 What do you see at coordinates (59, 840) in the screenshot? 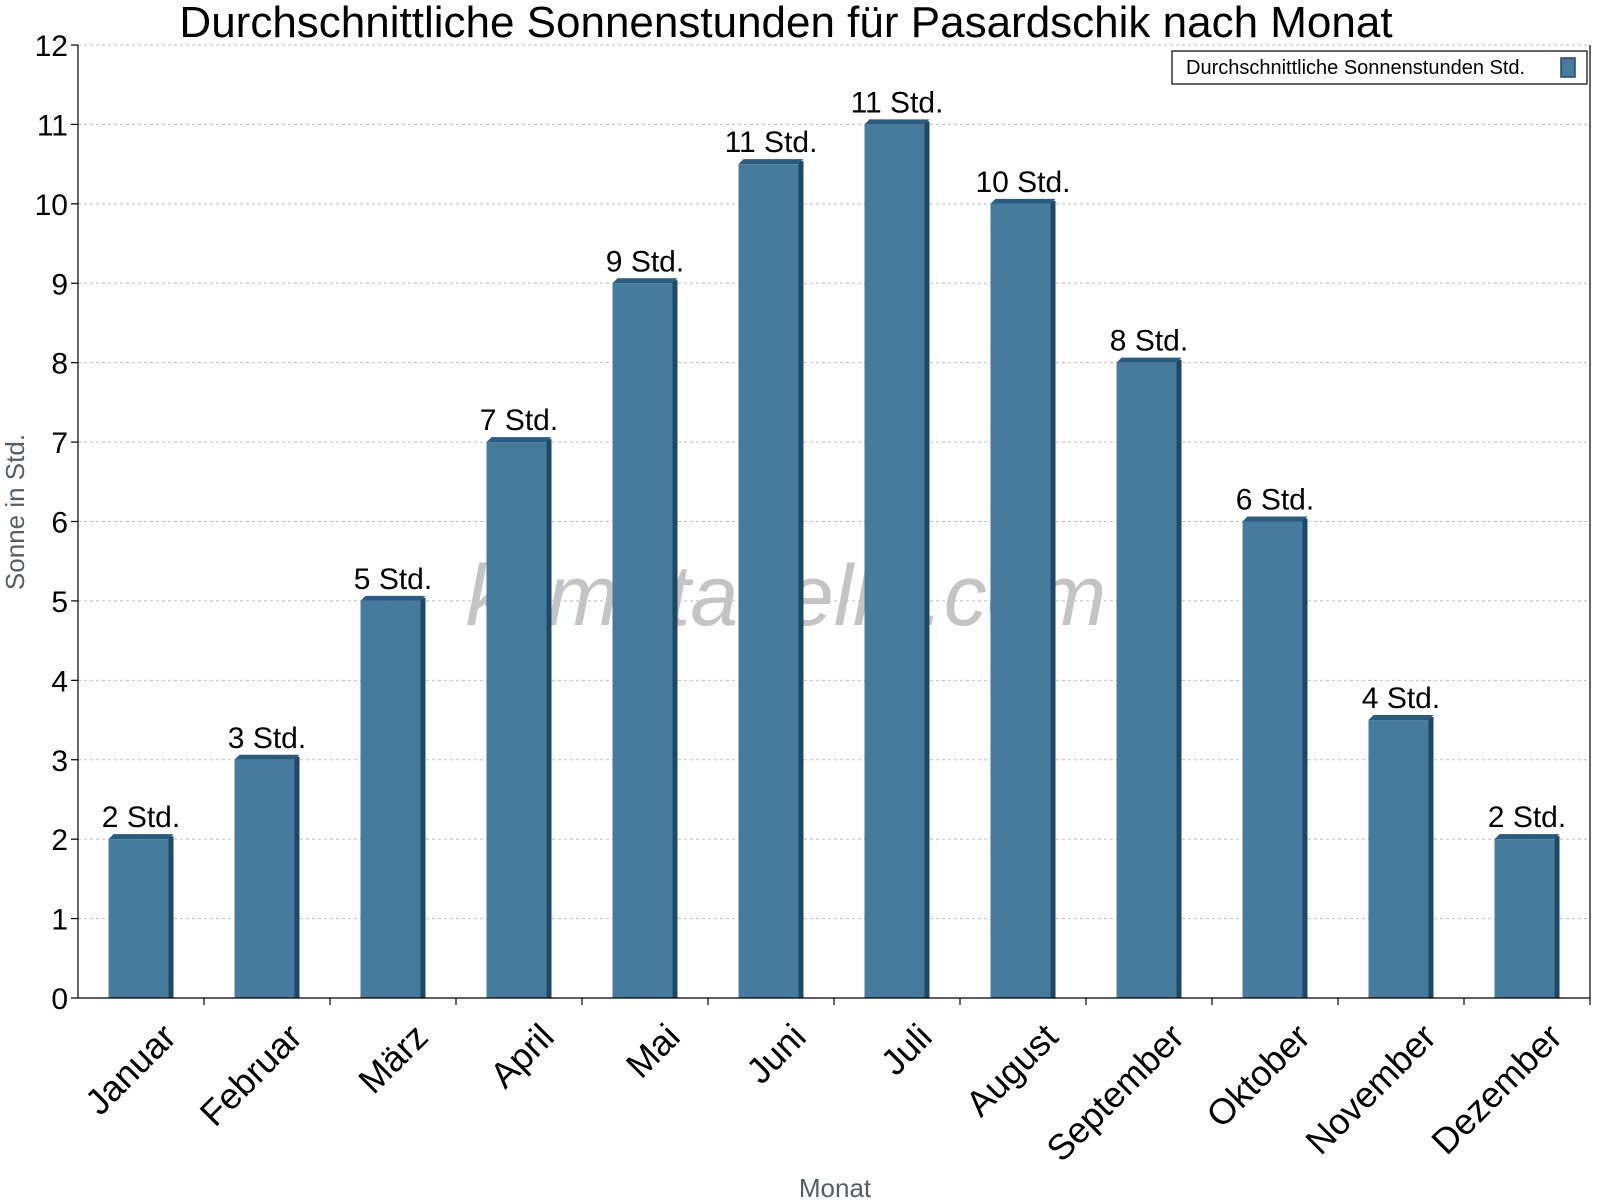
I see `y-tick-label: 2` at bounding box center [59, 840].